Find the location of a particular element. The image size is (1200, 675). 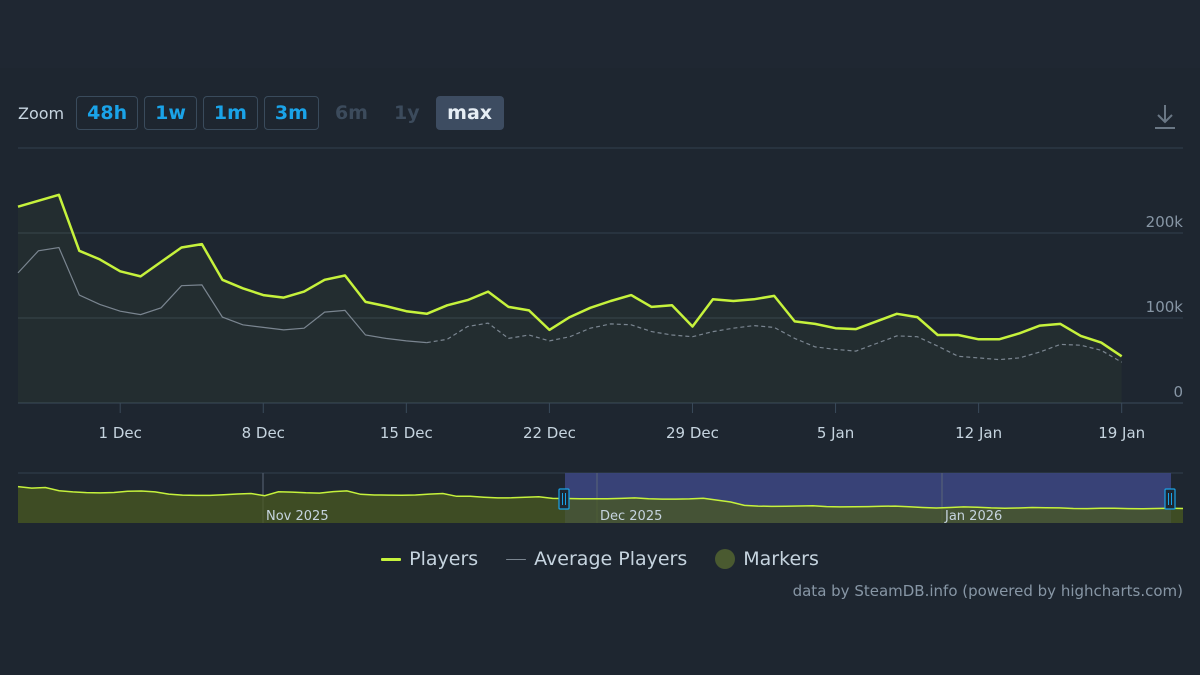

x-tick-label: 22 Dec is located at coordinates (549, 433).